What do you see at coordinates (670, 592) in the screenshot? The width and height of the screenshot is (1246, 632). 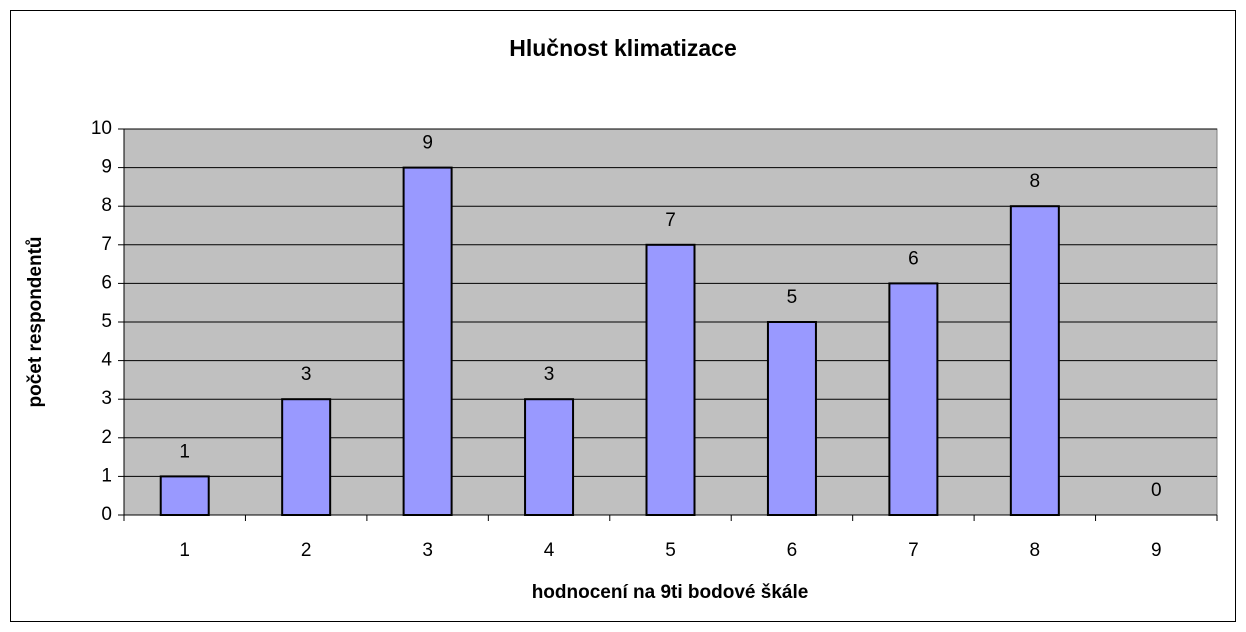 I see `x-axis-label: hodnocení na 9ti bodové škále` at bounding box center [670, 592].